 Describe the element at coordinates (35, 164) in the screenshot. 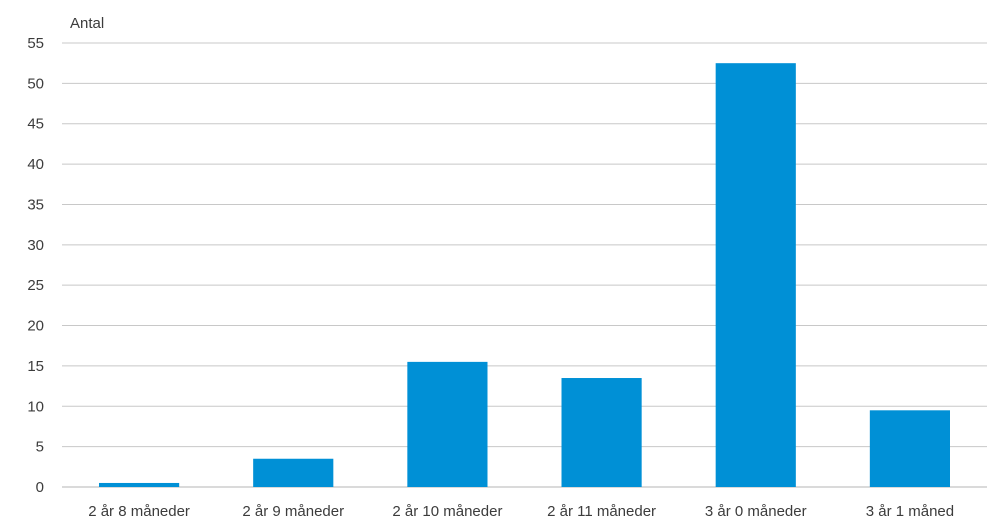

I see `y-tick-label: 40` at that location.